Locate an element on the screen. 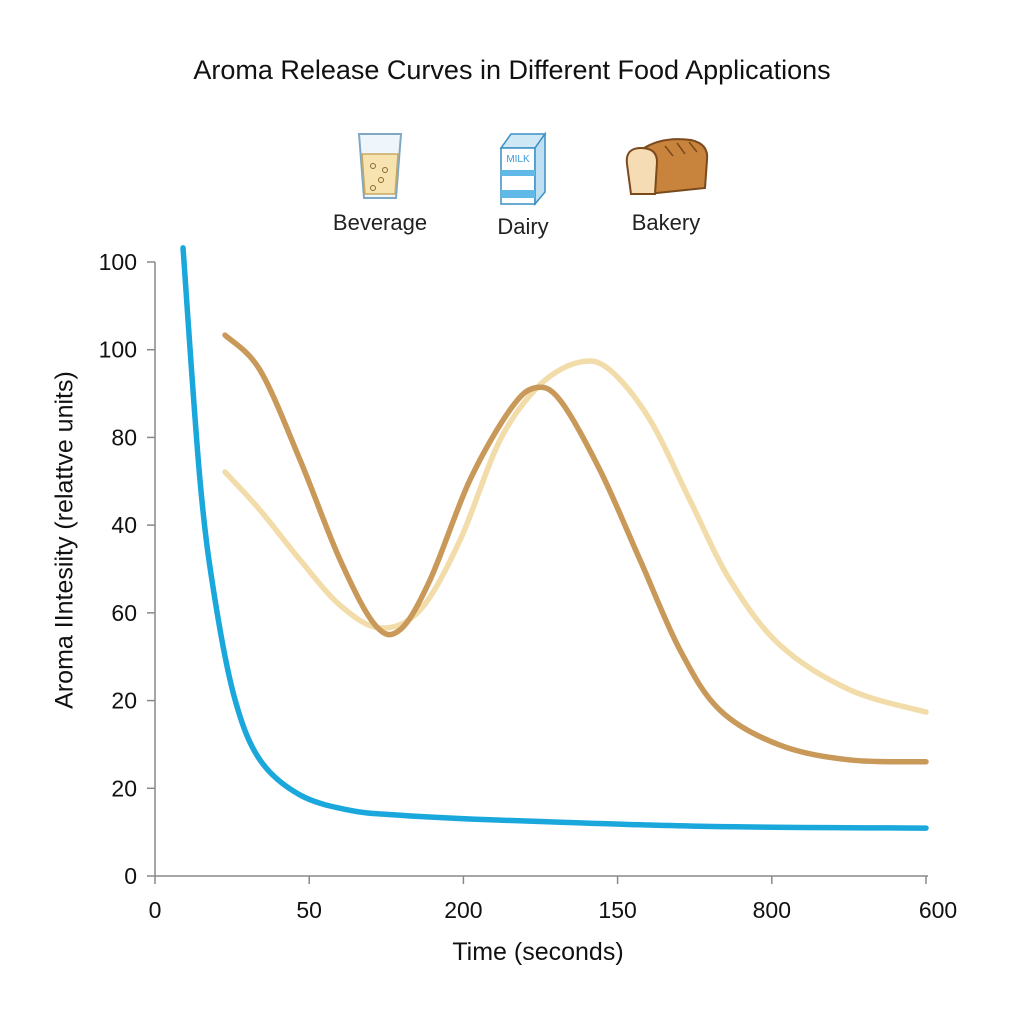 The width and height of the screenshot is (1024, 1024). y-tick-label: 80 is located at coordinates (124, 437).